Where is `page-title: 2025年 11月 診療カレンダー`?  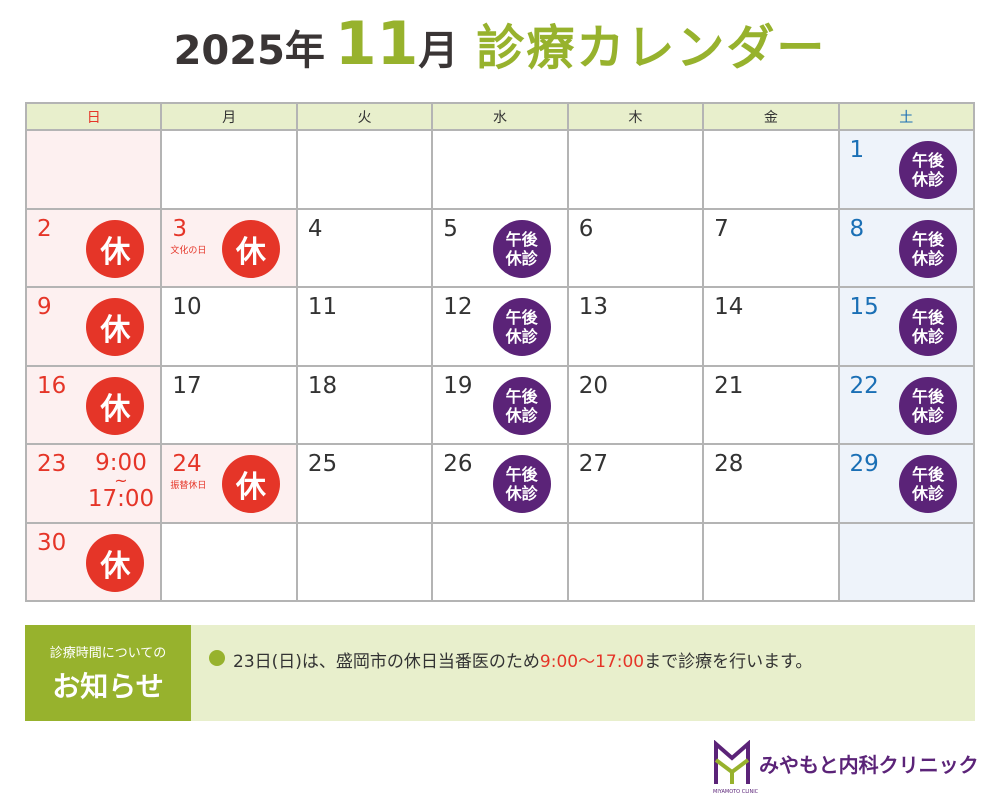
page-title: 2025年 11月 診療カレンダー is located at coordinates (500, 43).